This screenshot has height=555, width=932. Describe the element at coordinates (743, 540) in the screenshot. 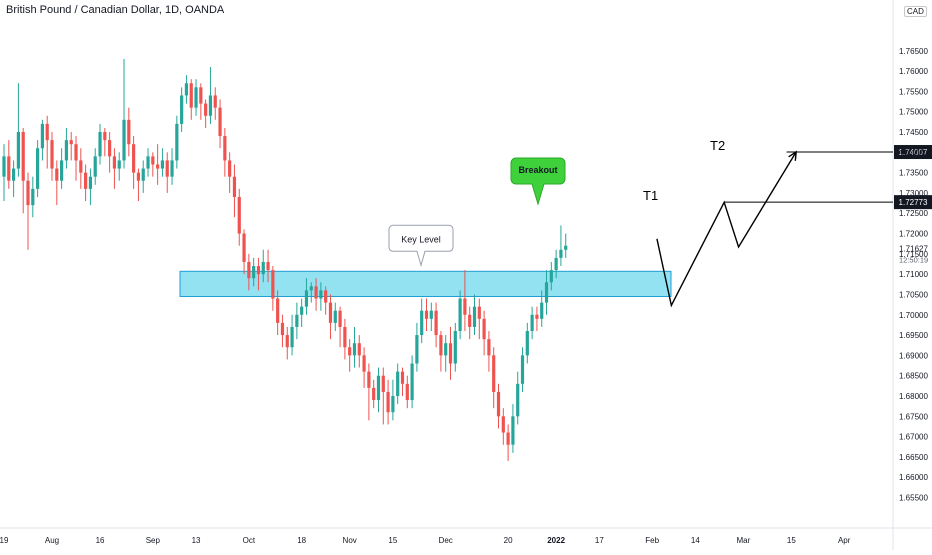

I see `time-tick-label: Mar` at that location.